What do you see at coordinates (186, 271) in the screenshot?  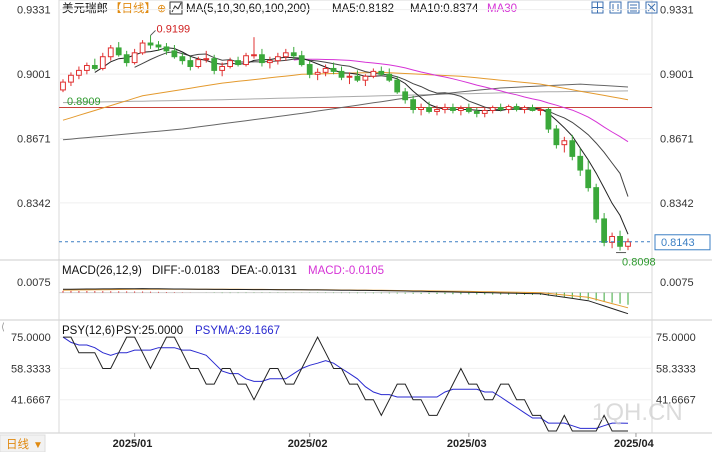 I see `macd-diff: DIFF:-0.0183` at bounding box center [186, 271].